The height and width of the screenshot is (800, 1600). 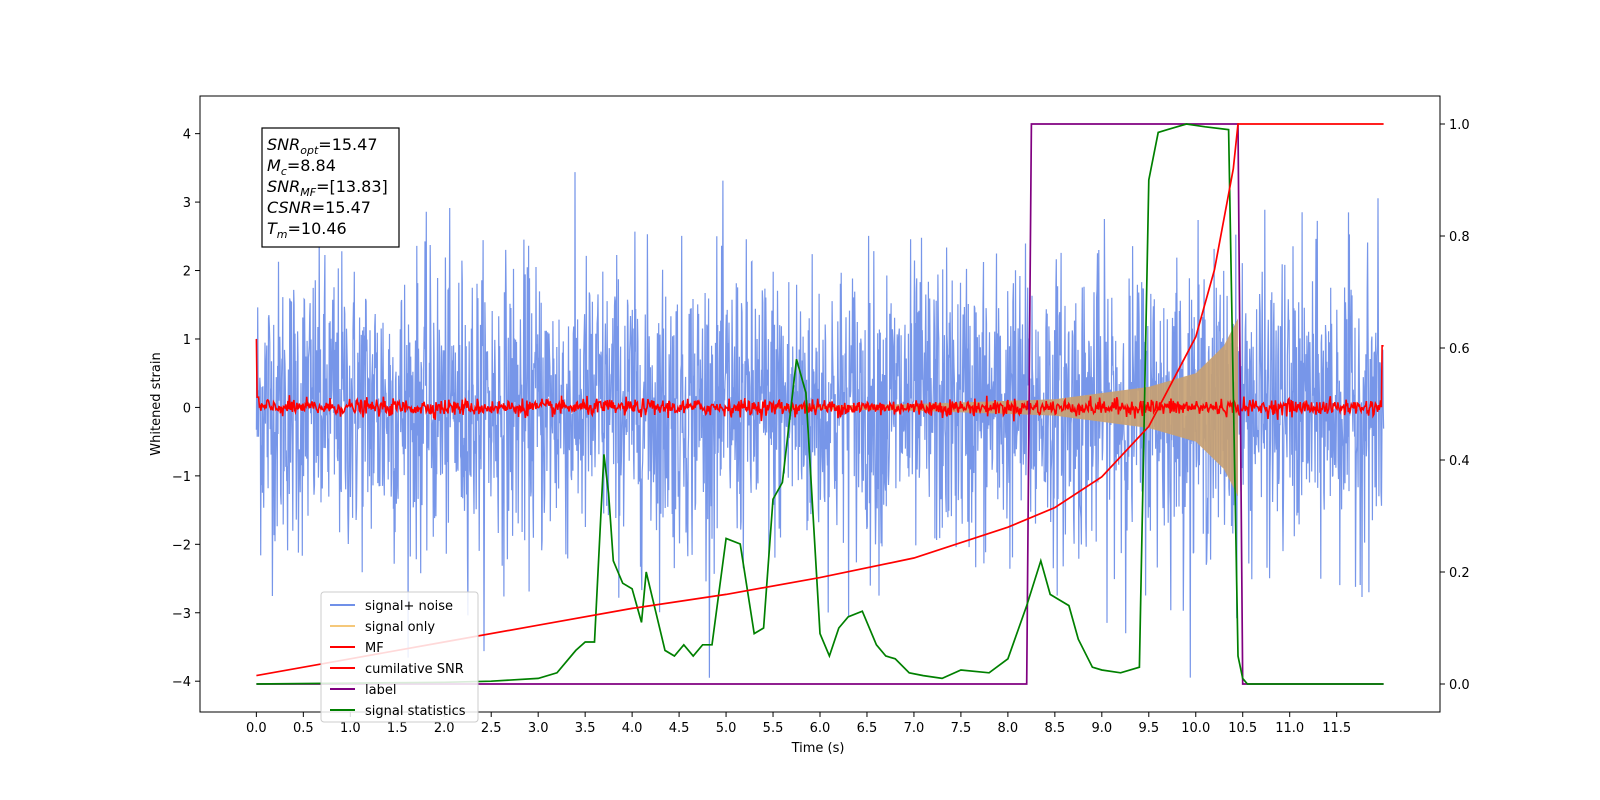 I want to click on y2-tick-label: 1.0, so click(x=1459, y=125).